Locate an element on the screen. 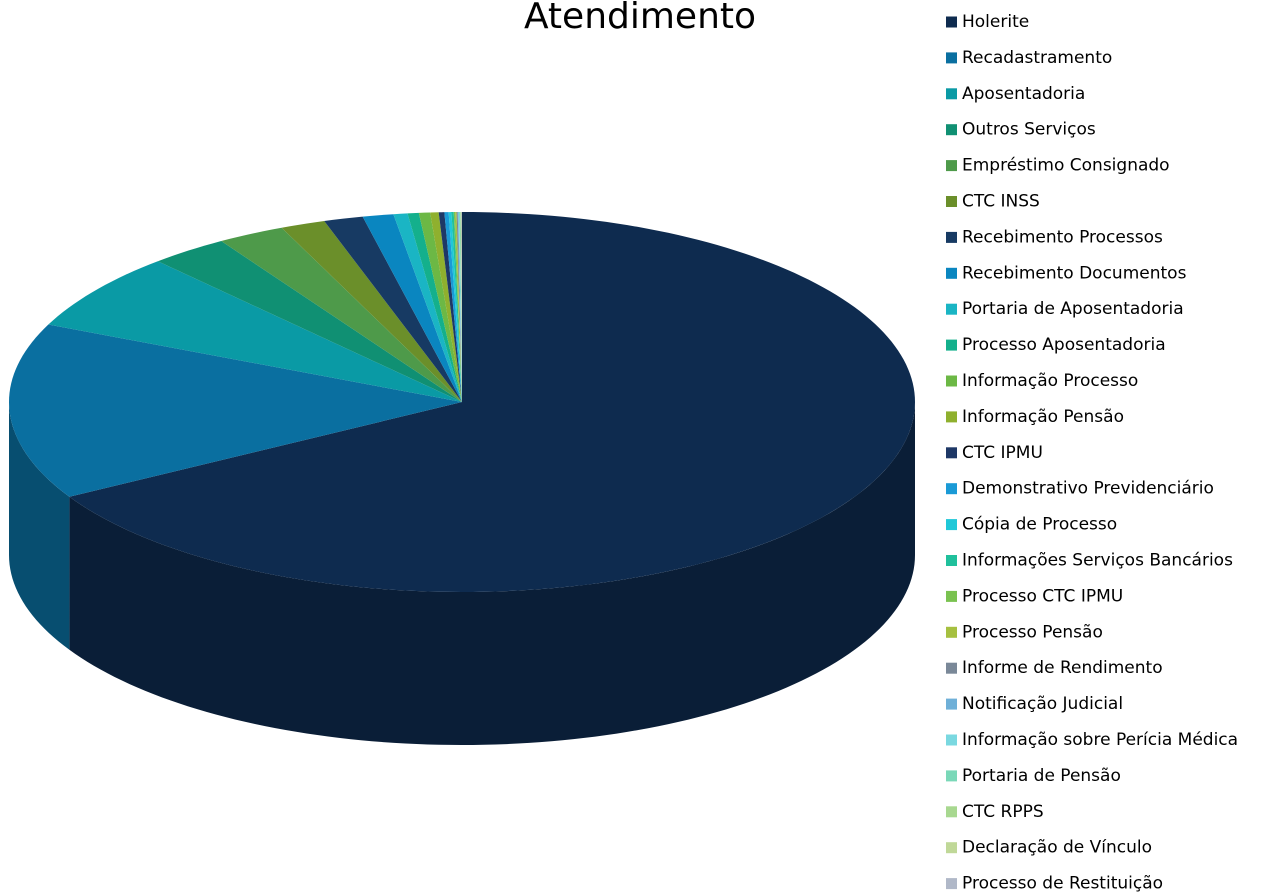 This screenshot has width=1261, height=894. legend-label: Informação sobre Perícia Médica is located at coordinates (1100, 740).